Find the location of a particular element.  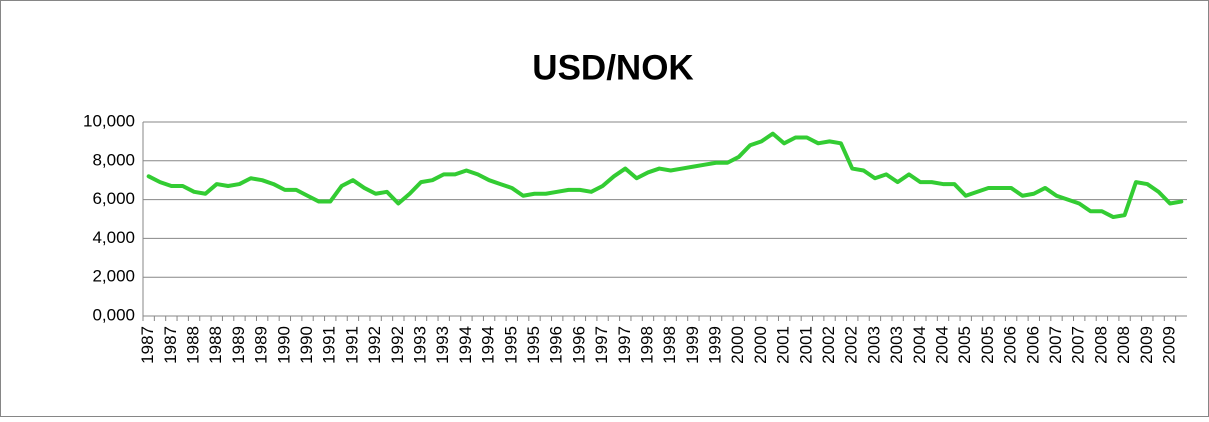

y-tick-label: 10,000 is located at coordinates (109, 120).